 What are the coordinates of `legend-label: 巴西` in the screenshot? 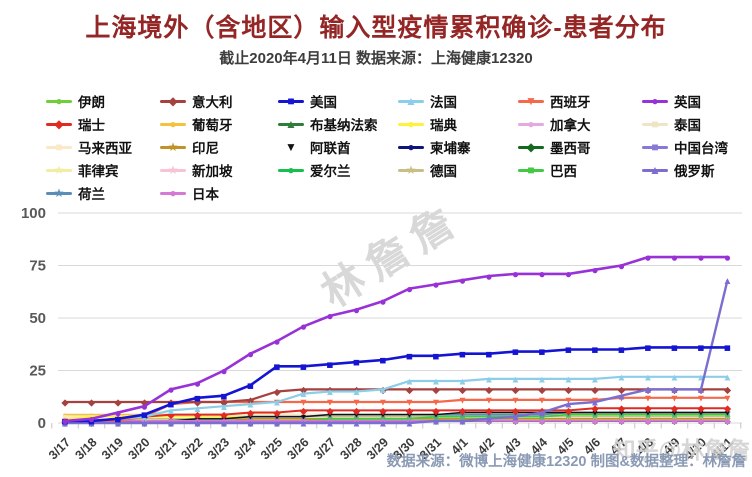 It's located at (563, 171).